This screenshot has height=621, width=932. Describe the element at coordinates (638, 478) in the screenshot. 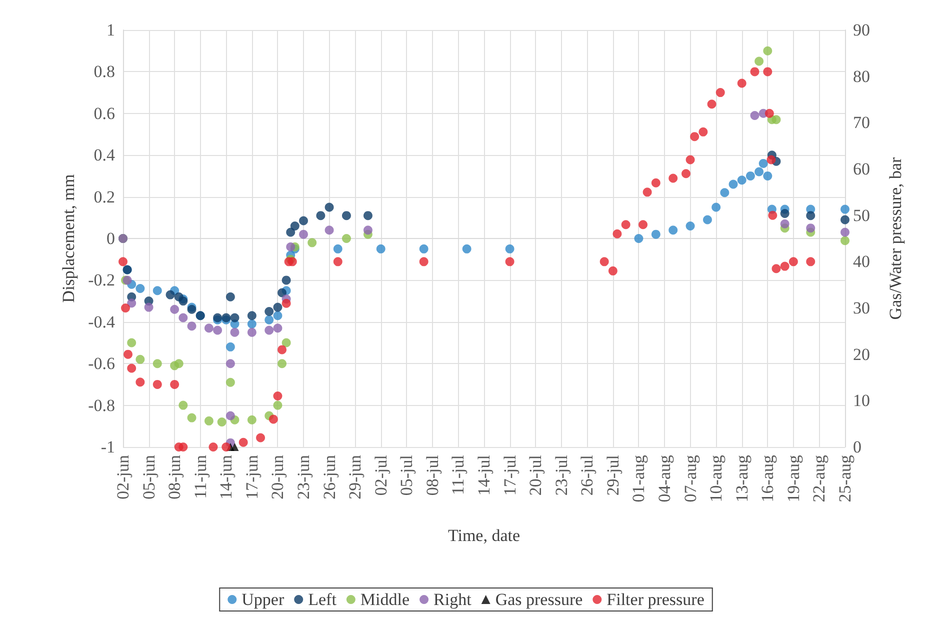

I see `x-tick-label: 01-aug` at that location.